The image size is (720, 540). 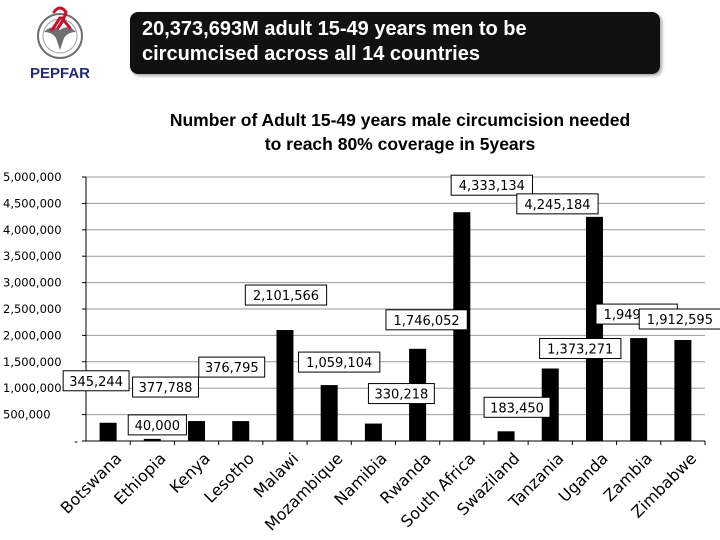 What do you see at coordinates (32, 256) in the screenshot?
I see `y-tick-label: 3,500,000` at bounding box center [32, 256].